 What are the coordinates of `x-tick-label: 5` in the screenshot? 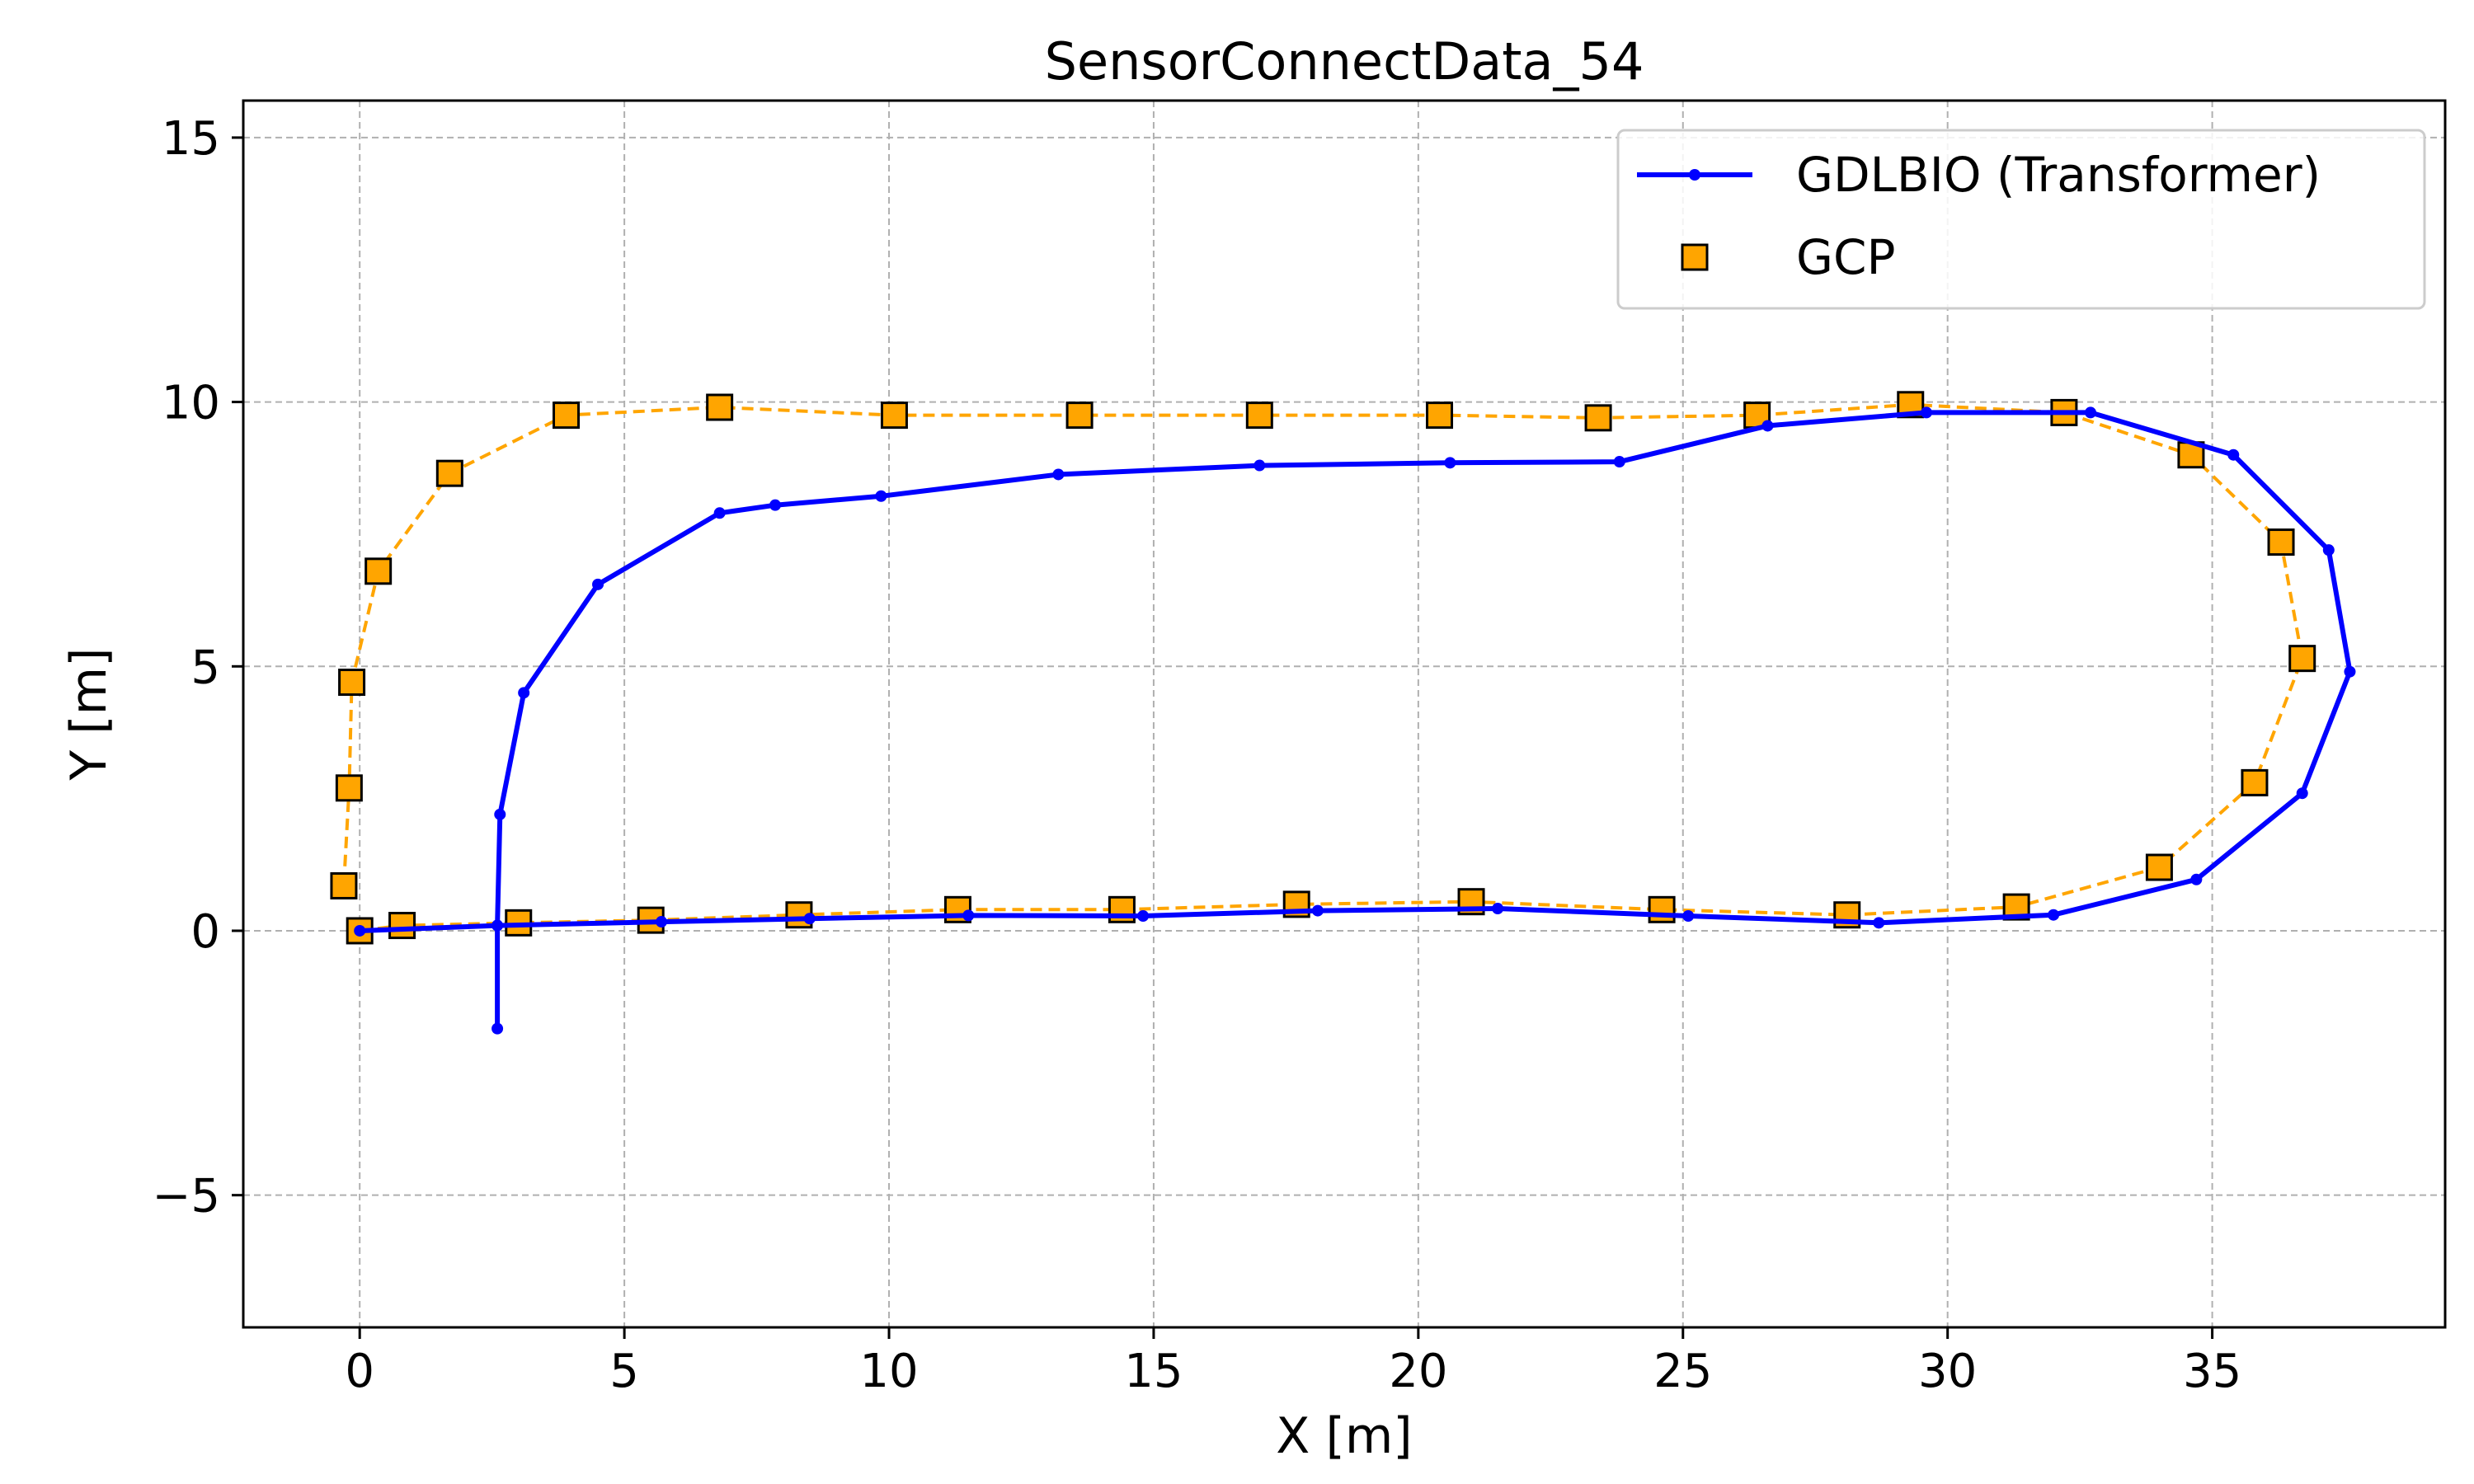 It's located at (624, 1371).